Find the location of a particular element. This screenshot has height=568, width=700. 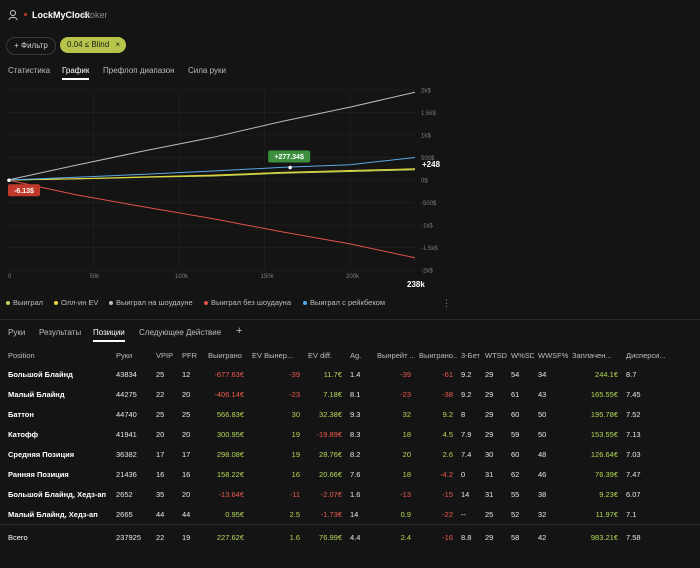

table-cell: 32 is located at coordinates (542, 514).